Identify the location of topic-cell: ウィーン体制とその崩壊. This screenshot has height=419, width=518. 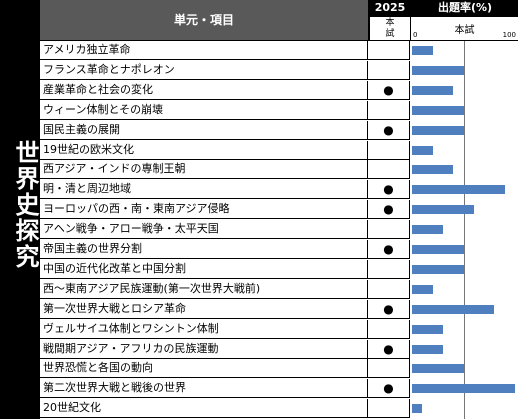
(204, 110).